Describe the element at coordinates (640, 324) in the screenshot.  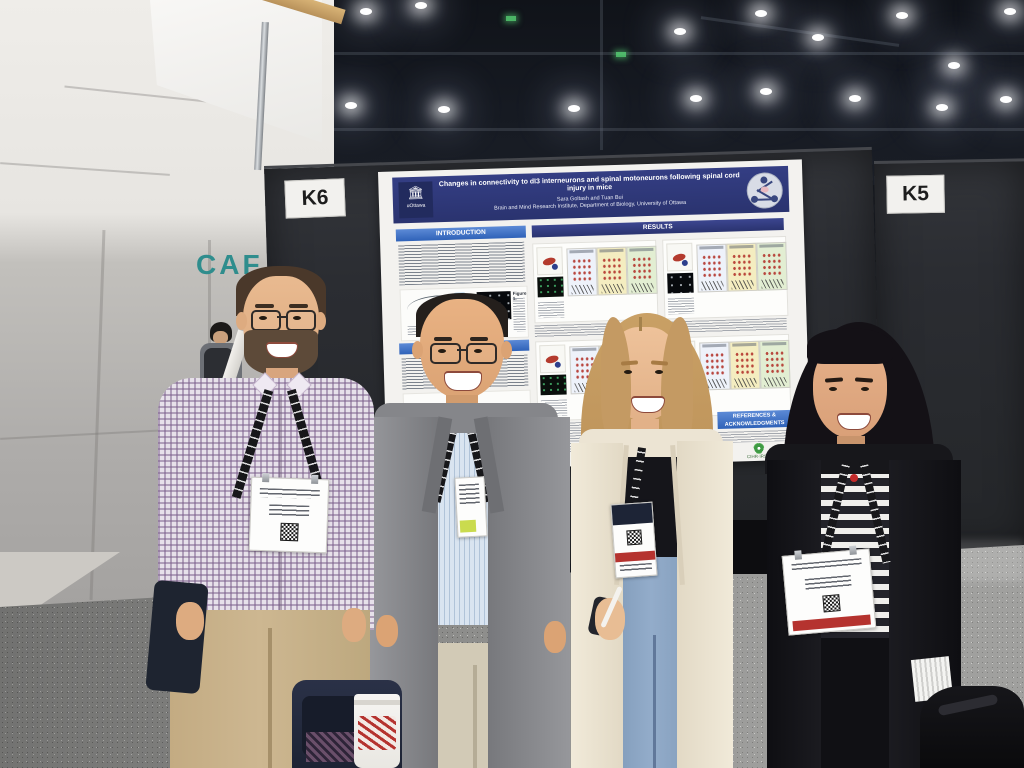
I see `hair-part` at that location.